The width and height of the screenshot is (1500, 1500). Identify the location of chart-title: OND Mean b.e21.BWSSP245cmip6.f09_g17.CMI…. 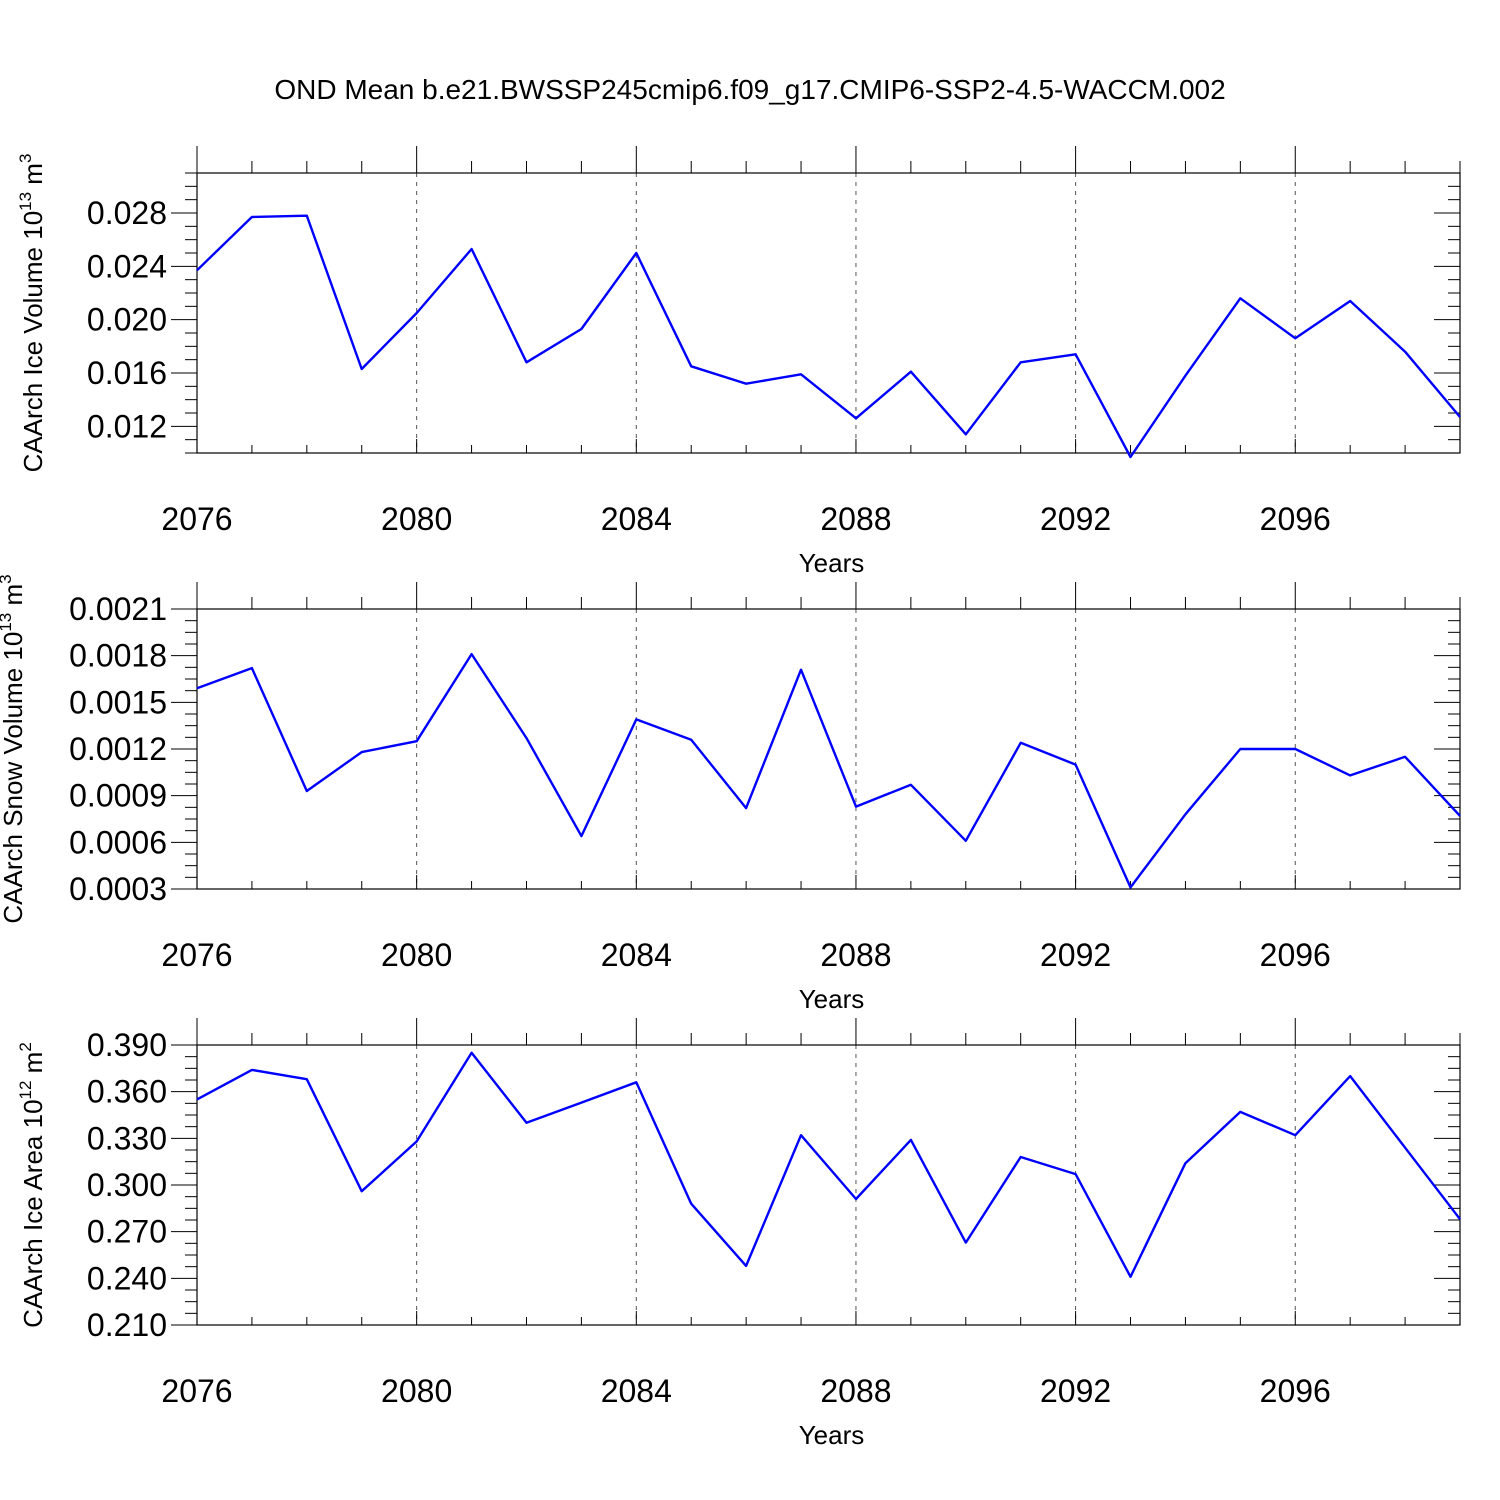
(749, 89).